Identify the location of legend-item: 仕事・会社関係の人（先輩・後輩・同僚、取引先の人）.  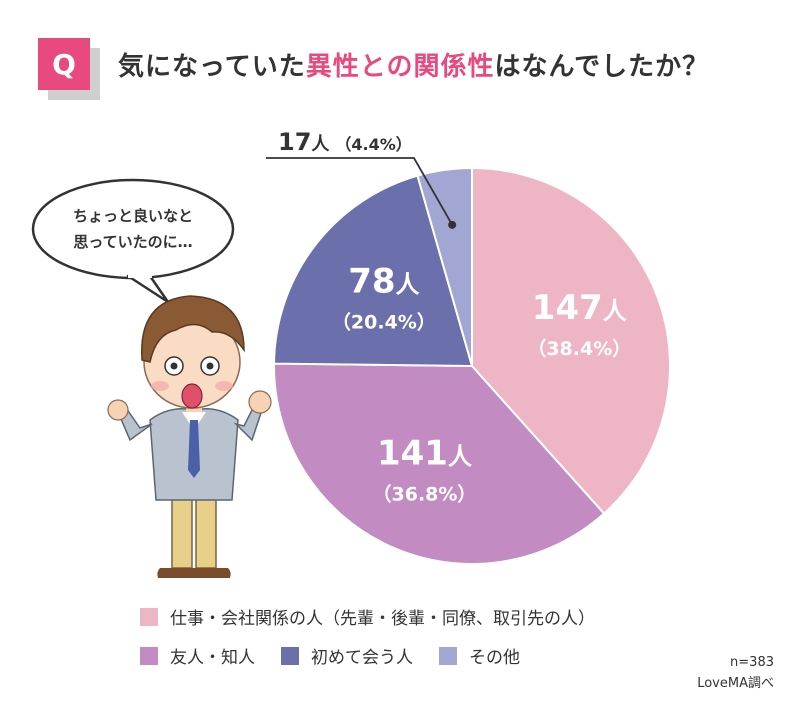
(367, 616).